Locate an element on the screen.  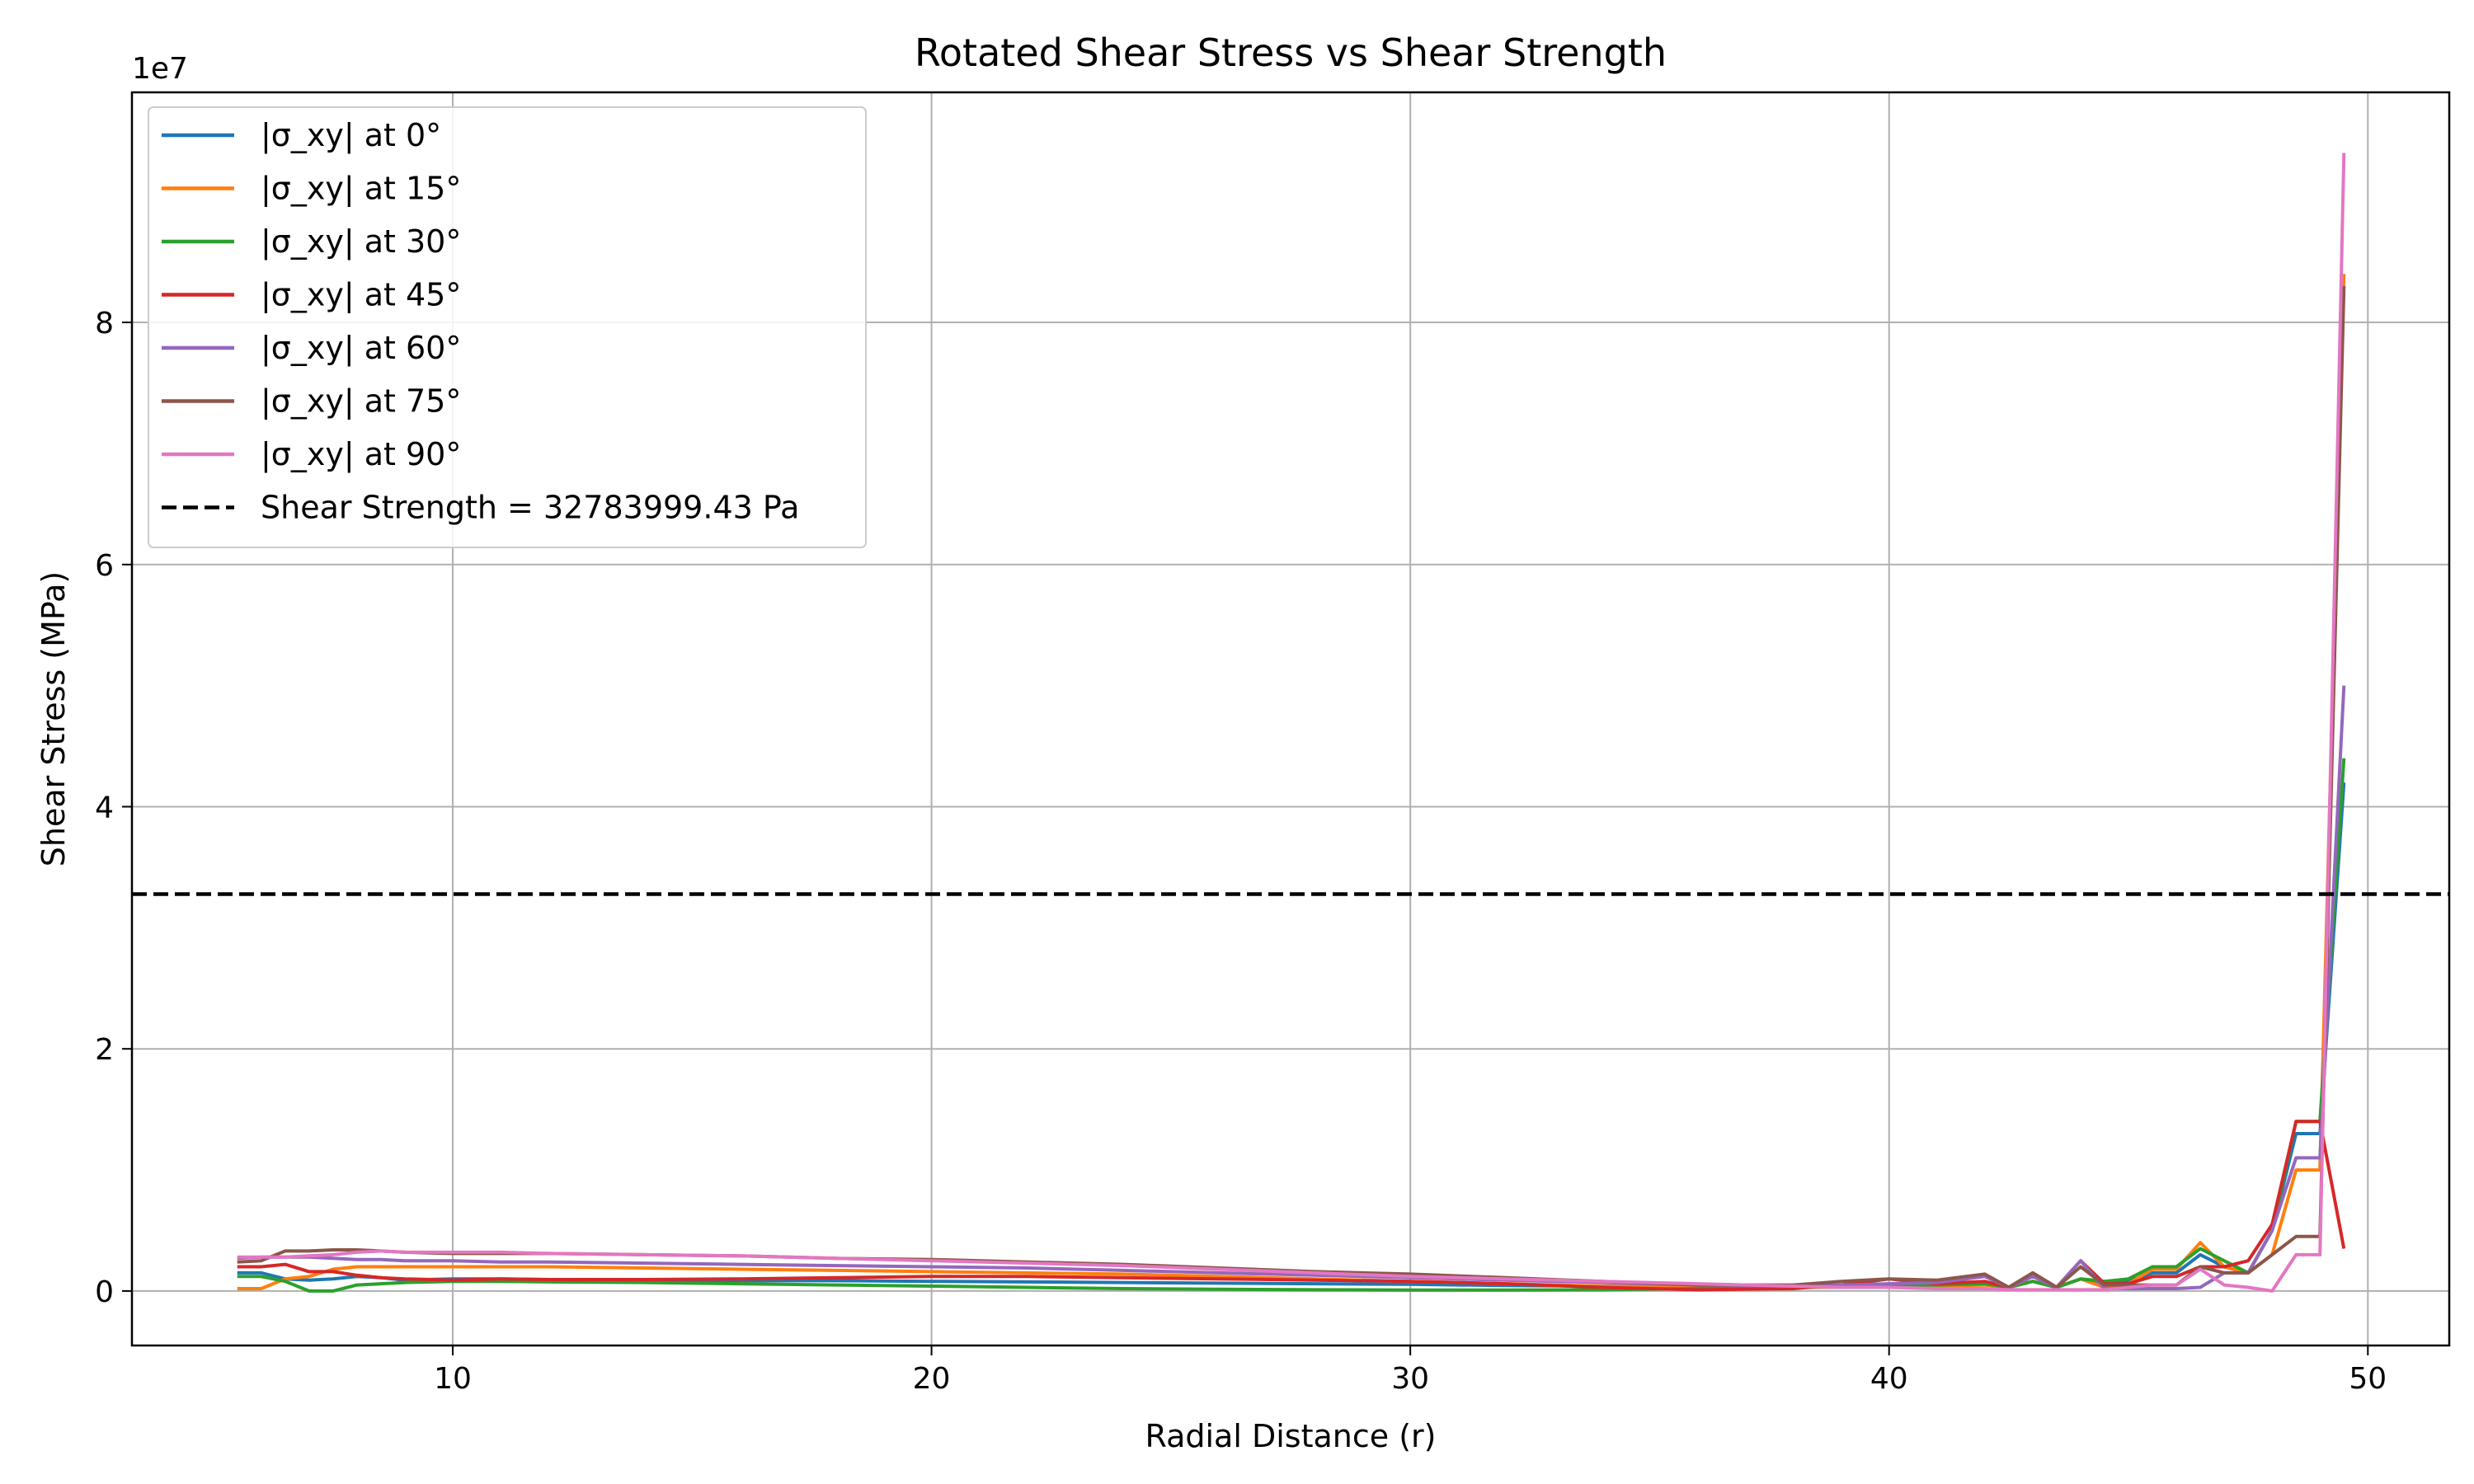
series-line is located at coordinates (1291, 1206).